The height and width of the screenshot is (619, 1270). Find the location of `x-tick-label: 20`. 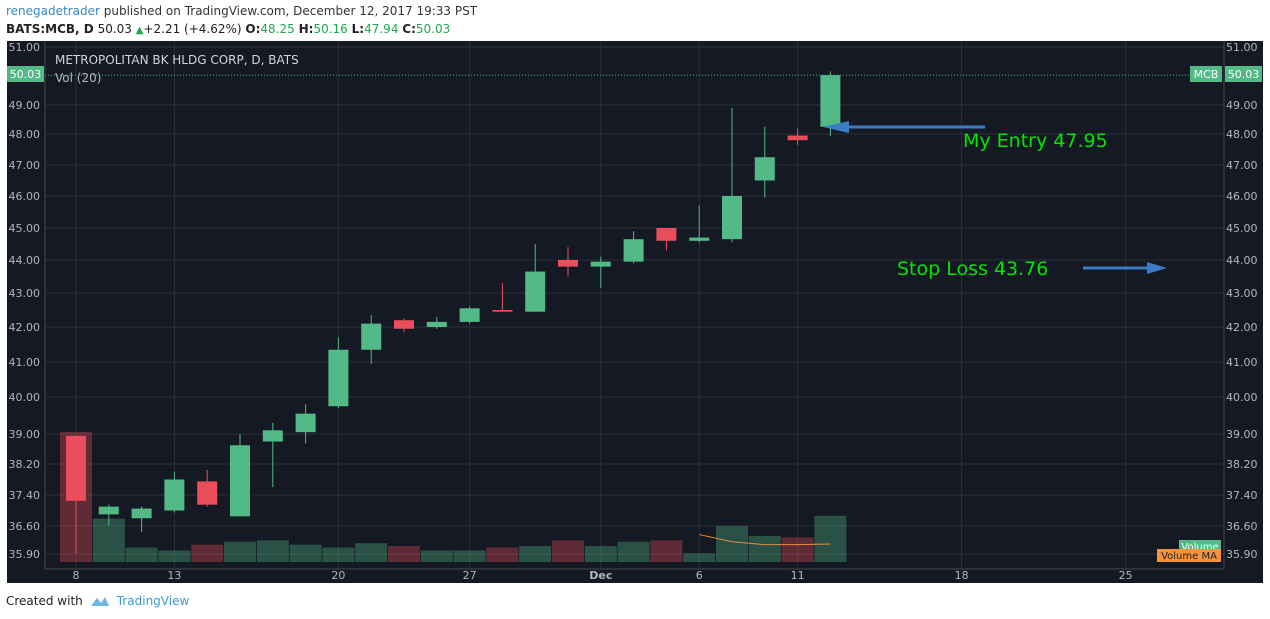

x-tick-label: 20 is located at coordinates (338, 575).